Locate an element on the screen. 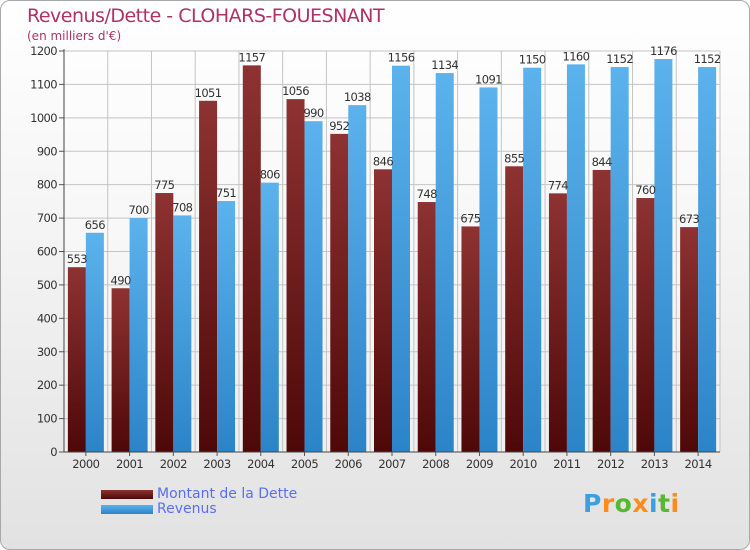 The width and height of the screenshot is (750, 550). x-tick-label: 2008 is located at coordinates (435, 464).